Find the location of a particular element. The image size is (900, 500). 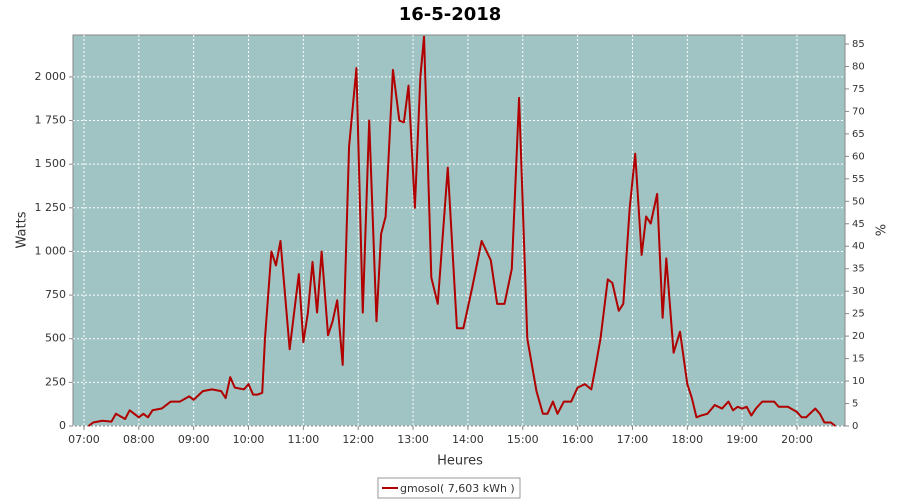

y-tick-label: 0 is located at coordinates (62, 425).